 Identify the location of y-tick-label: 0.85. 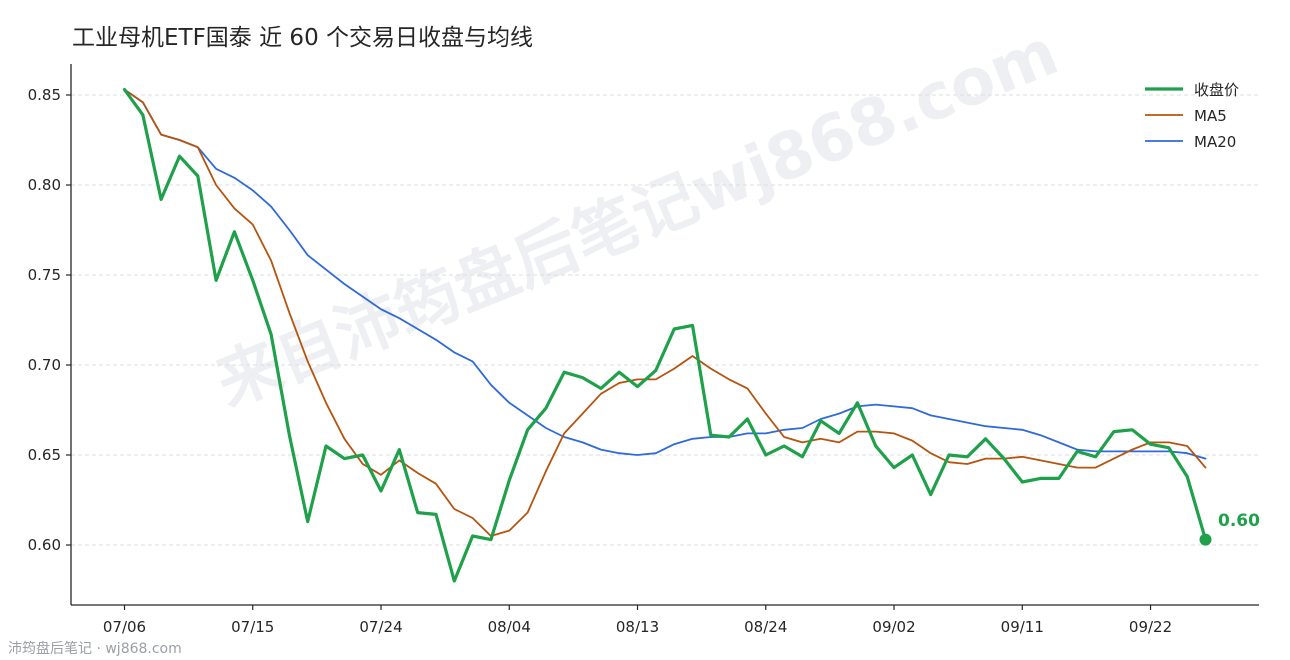
(44, 95).